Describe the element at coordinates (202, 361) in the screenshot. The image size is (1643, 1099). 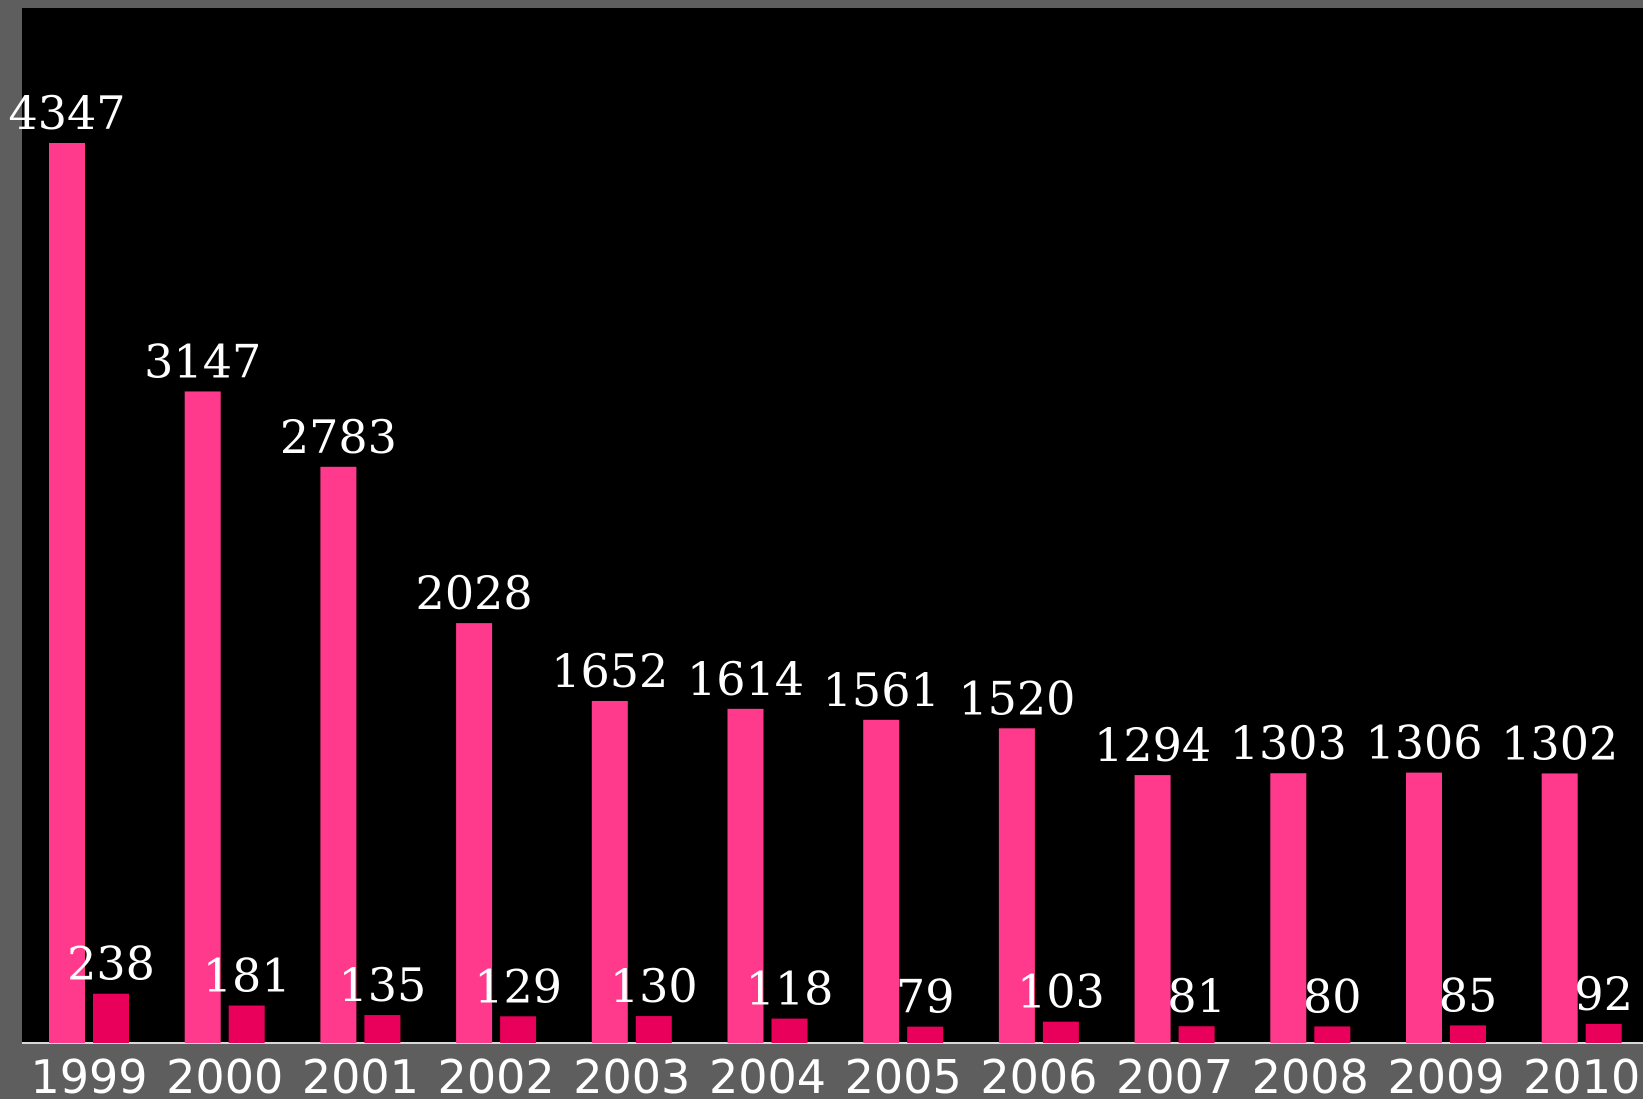
I see `value-label-2000-series-1: 3147` at that location.